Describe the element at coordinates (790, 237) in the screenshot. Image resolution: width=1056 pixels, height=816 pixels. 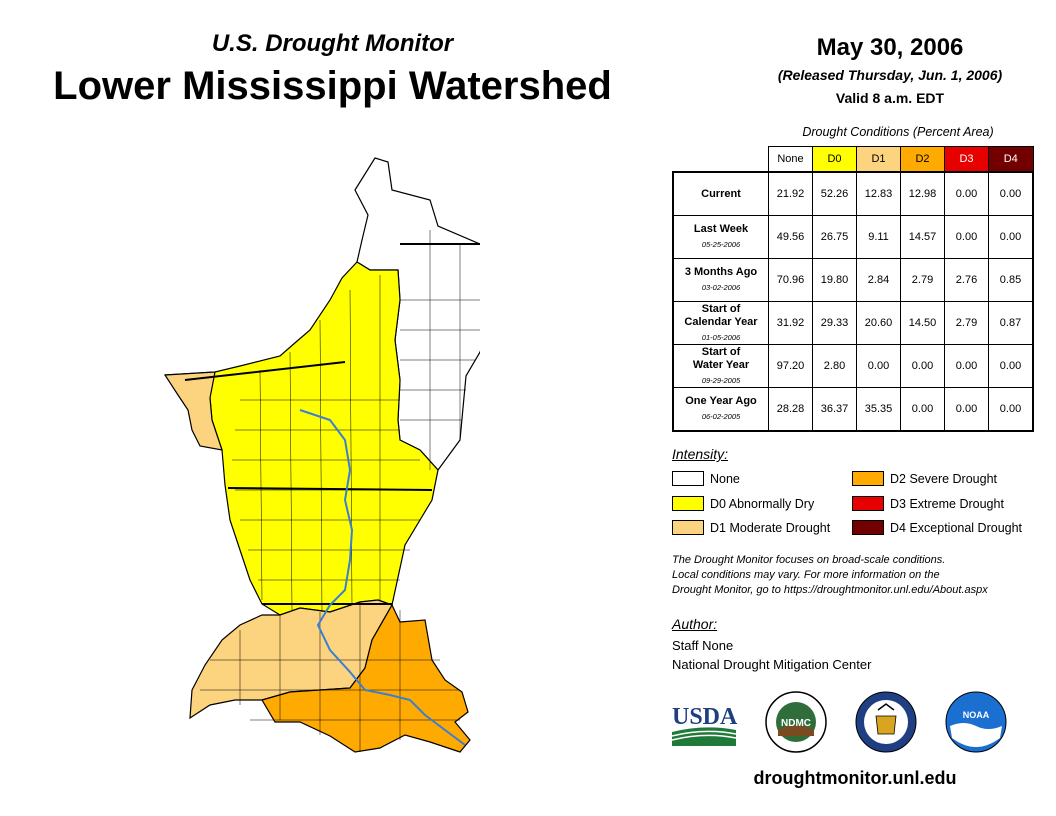
I see `table-cell: 49.56` at that location.